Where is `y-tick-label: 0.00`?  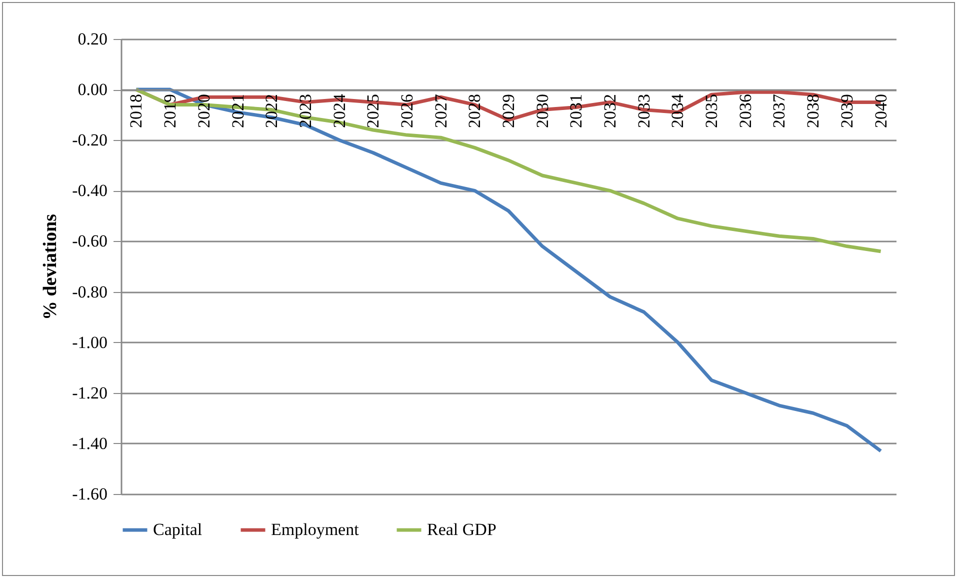 y-tick-label: 0.00 is located at coordinates (93, 90).